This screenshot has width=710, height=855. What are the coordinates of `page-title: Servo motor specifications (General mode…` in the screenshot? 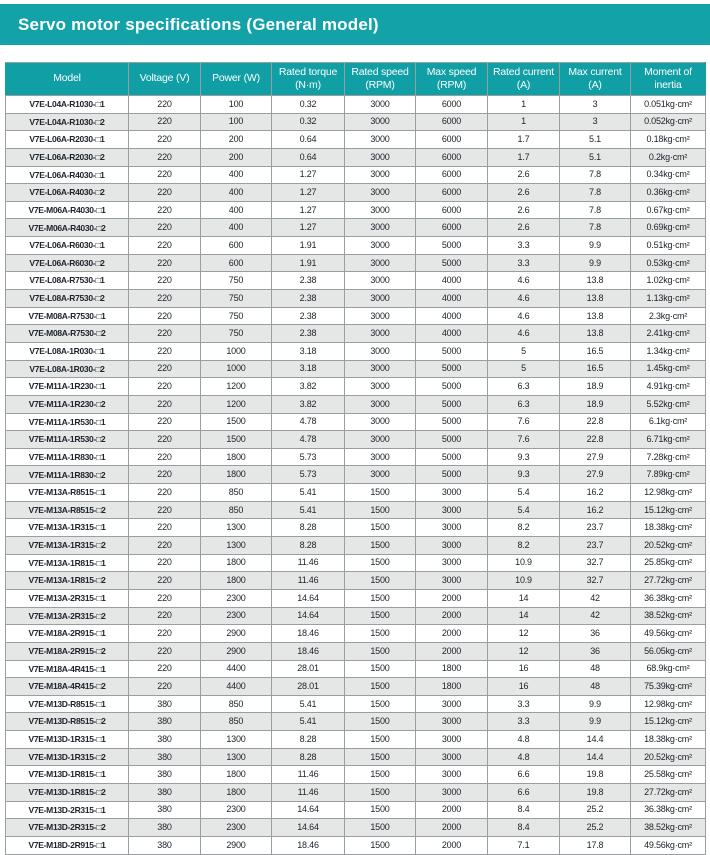 It's located at (198, 24).